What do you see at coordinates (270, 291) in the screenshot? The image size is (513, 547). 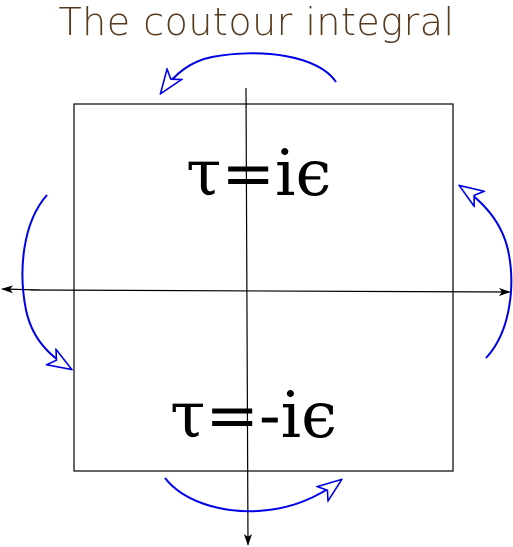 I see `horizontal-axis` at bounding box center [270, 291].